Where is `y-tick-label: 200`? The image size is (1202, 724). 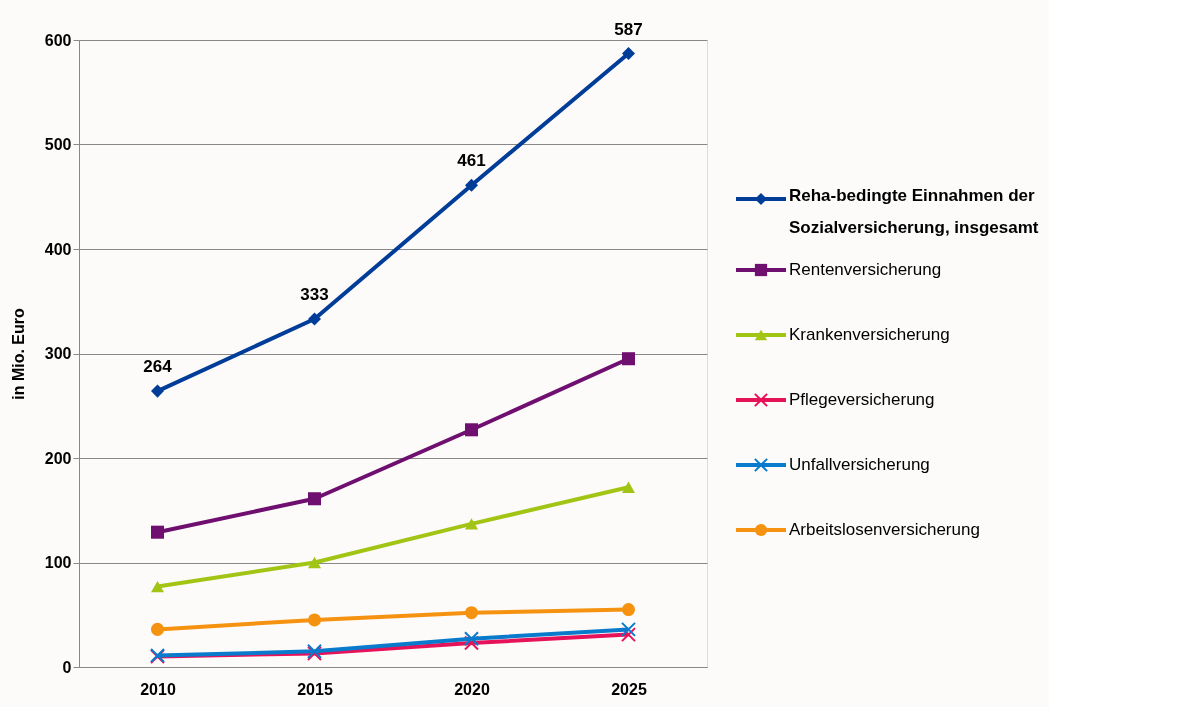 y-tick-label: 200 is located at coordinates (58, 458).